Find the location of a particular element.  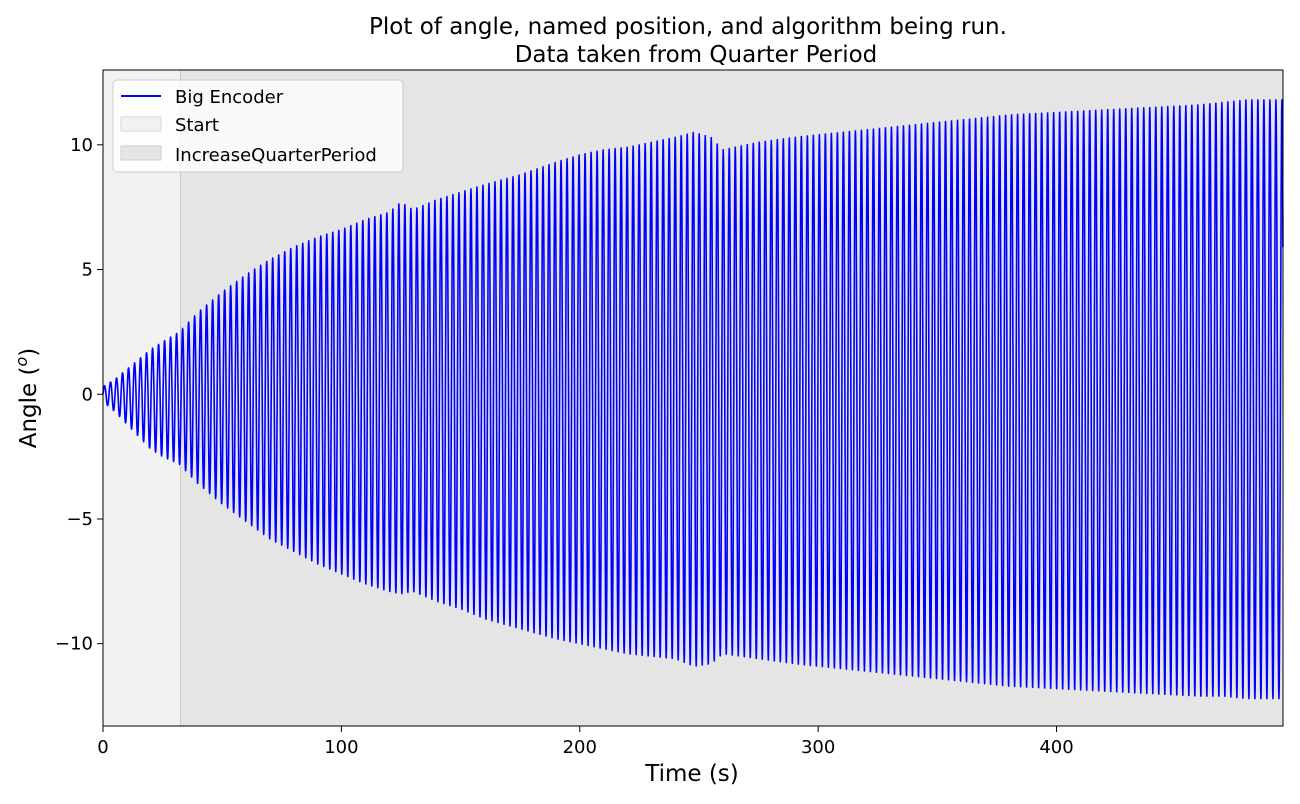

legend-label-increase-quarter-period: IncreaseQuarterPeriod is located at coordinates (276, 155).